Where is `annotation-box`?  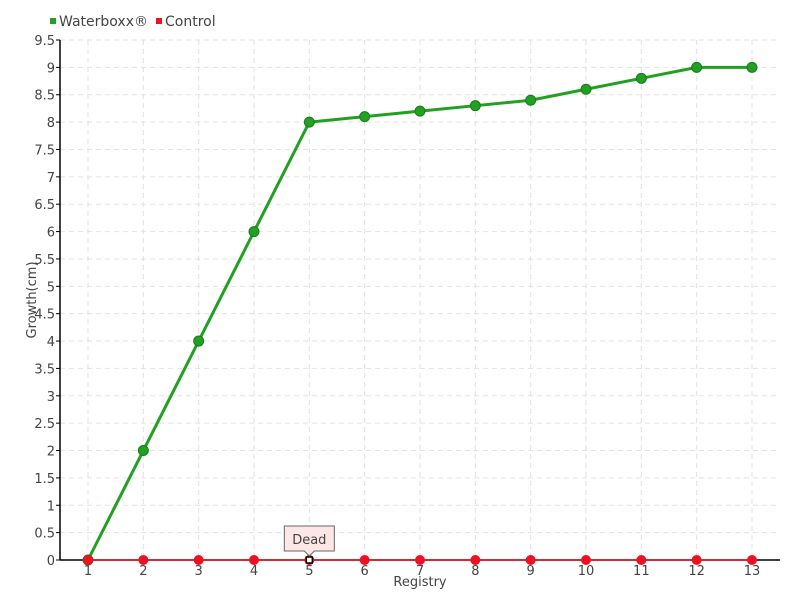 annotation-box is located at coordinates (309, 541).